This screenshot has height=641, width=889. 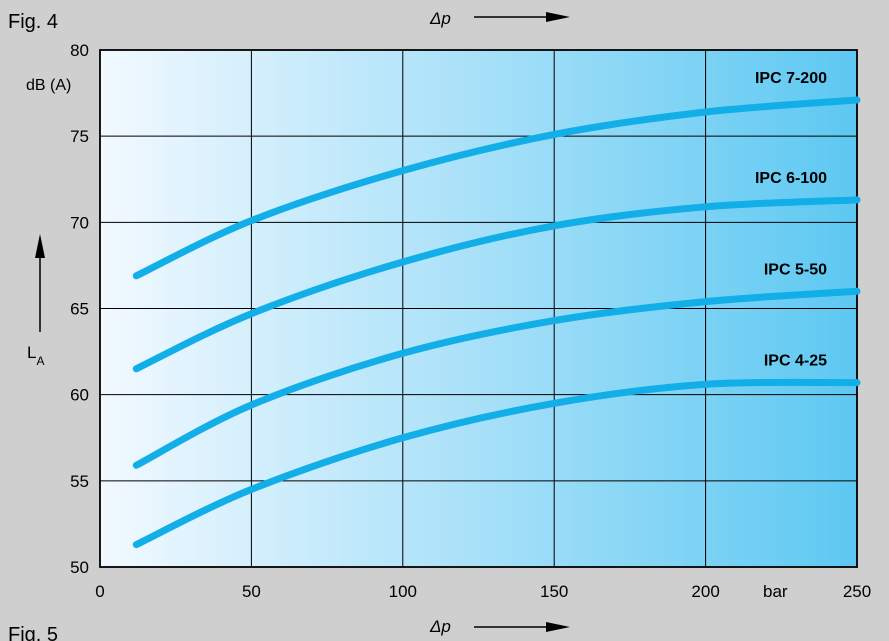 I want to click on series-label-ipc-6-100: IPC 6-100, so click(x=791, y=178).